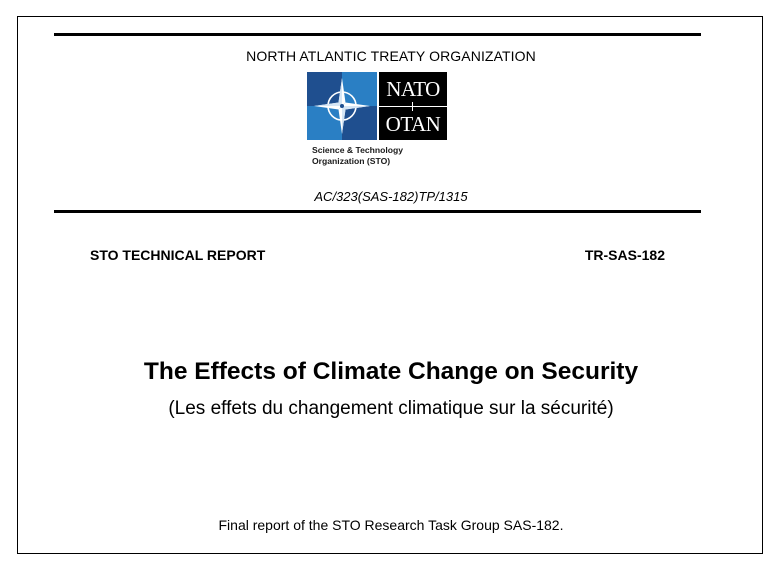 The width and height of the screenshot is (782, 574). Describe the element at coordinates (358, 150) in the screenshot. I see `logo-subtitle-line1: Science & Technology` at that location.